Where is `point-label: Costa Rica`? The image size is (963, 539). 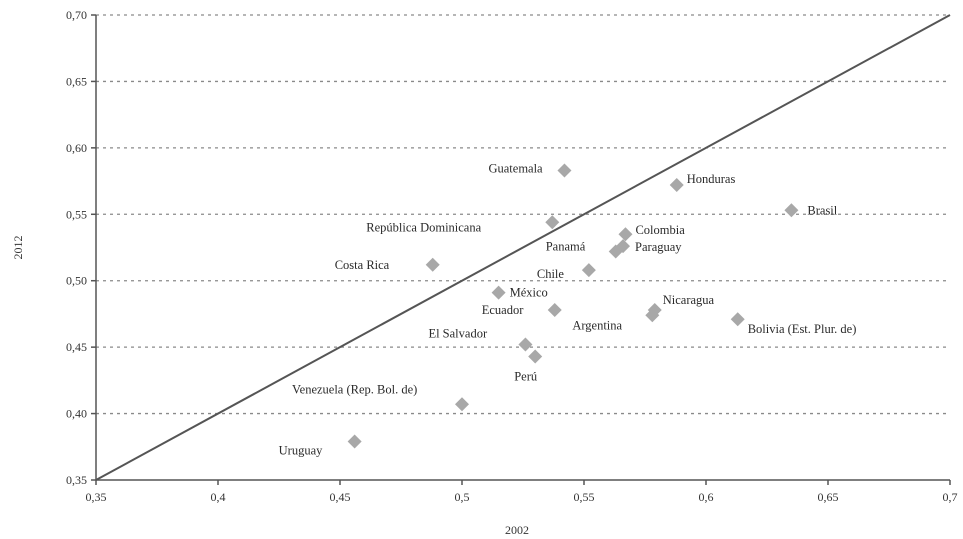
point-label: Costa Rica is located at coordinates (362, 265).